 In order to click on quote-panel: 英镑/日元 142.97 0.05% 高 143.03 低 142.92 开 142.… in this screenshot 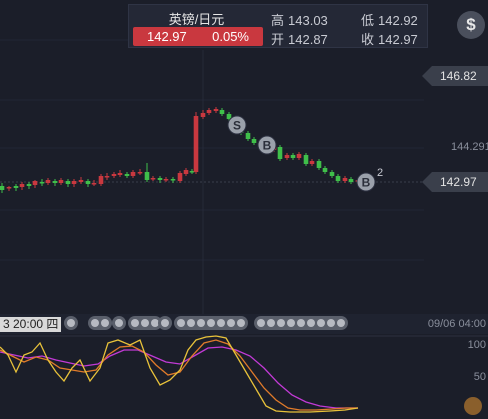, I will do `click(278, 26)`.